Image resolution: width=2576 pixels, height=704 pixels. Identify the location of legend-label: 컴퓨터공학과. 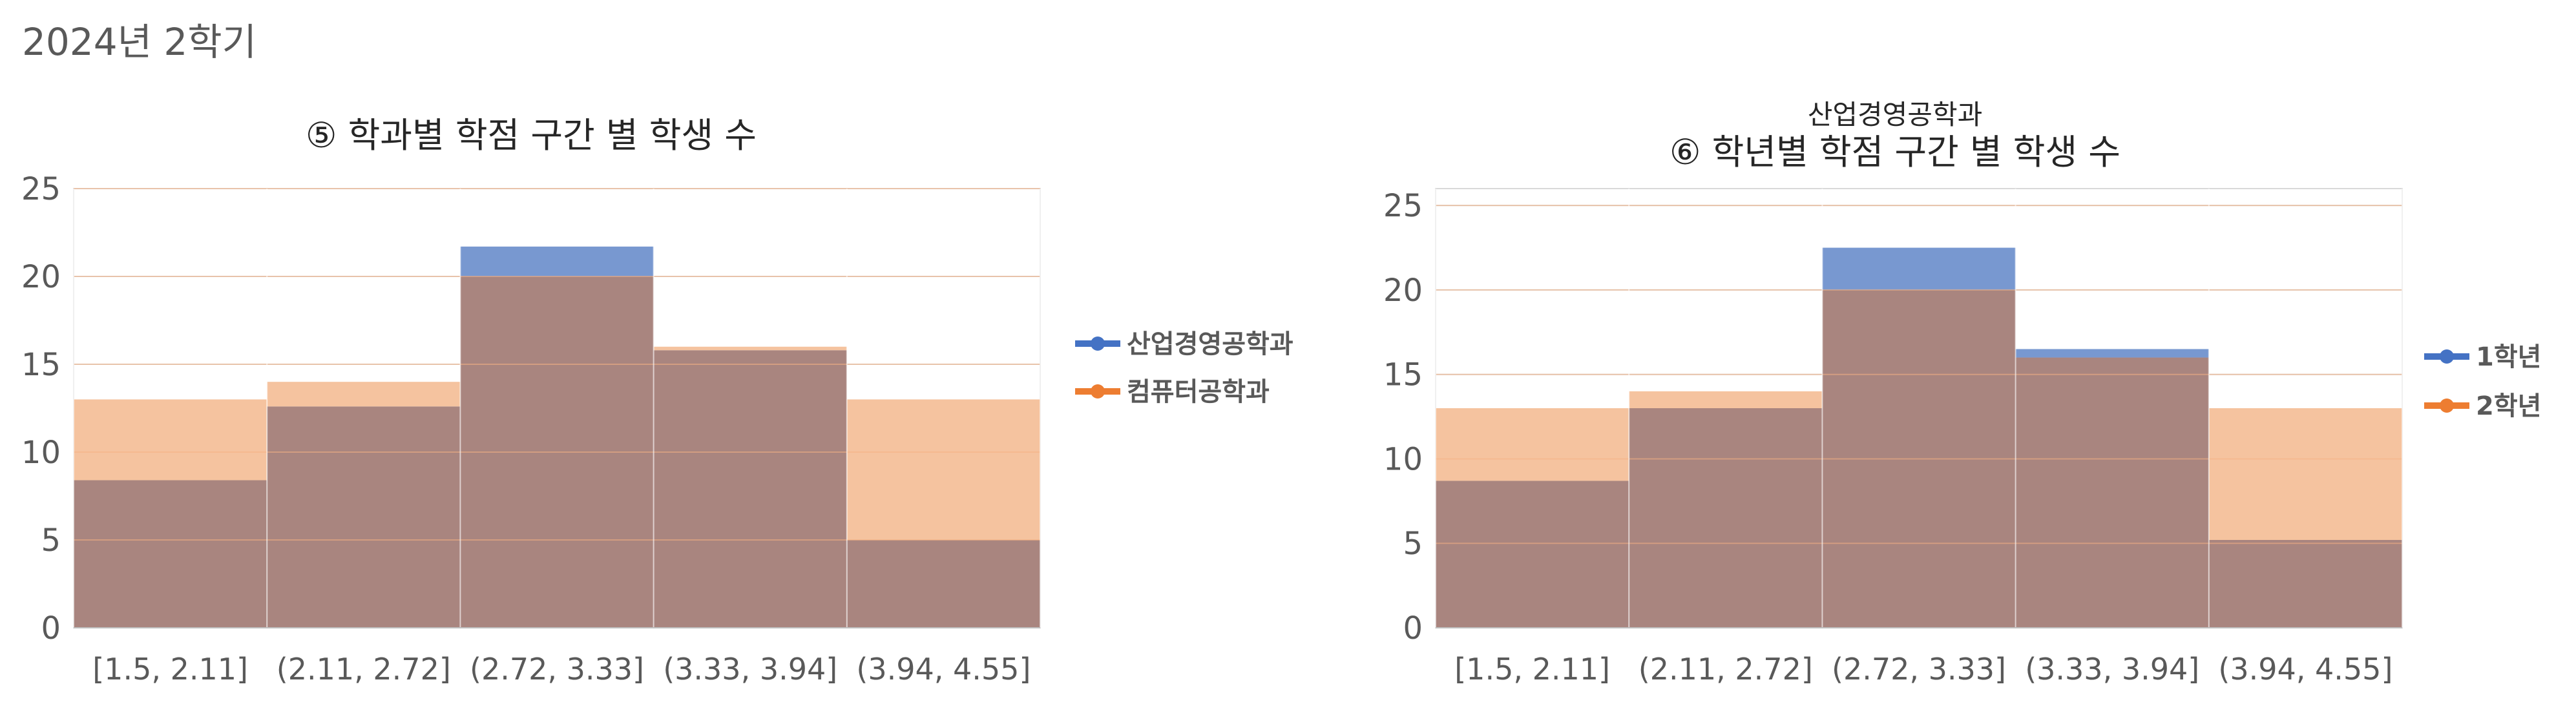
(1198, 392).